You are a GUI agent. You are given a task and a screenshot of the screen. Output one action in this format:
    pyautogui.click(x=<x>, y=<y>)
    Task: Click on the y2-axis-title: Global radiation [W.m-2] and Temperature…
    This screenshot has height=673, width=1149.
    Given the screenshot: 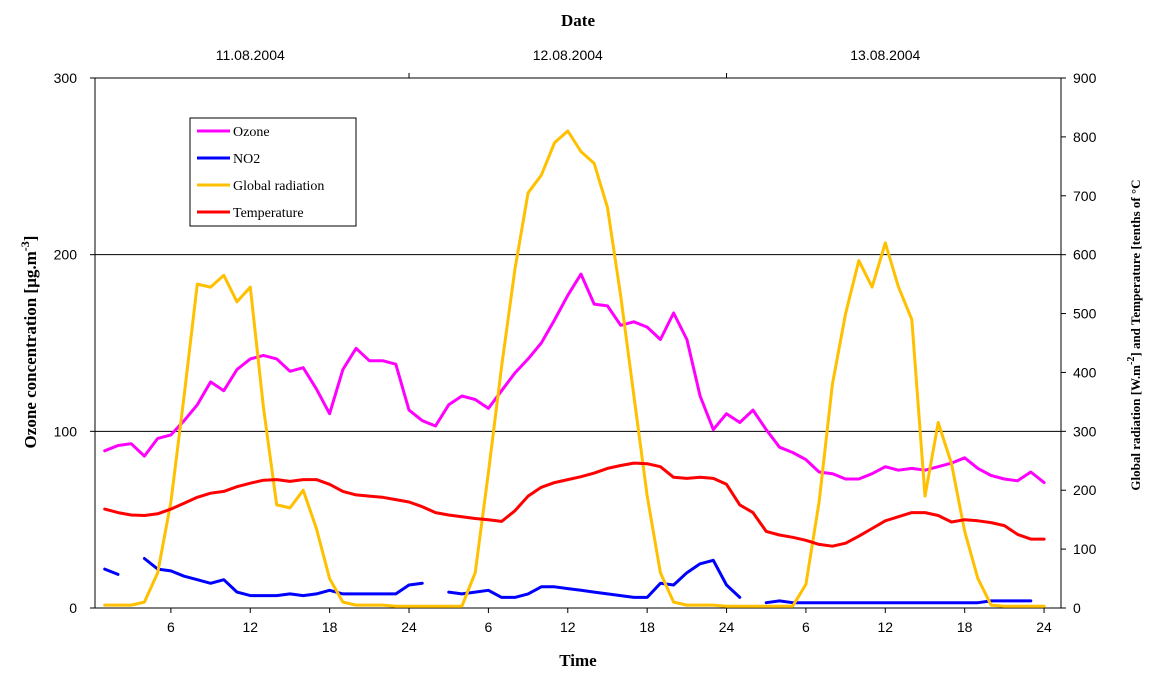 What is the action you would take?
    pyautogui.click(x=1134, y=334)
    